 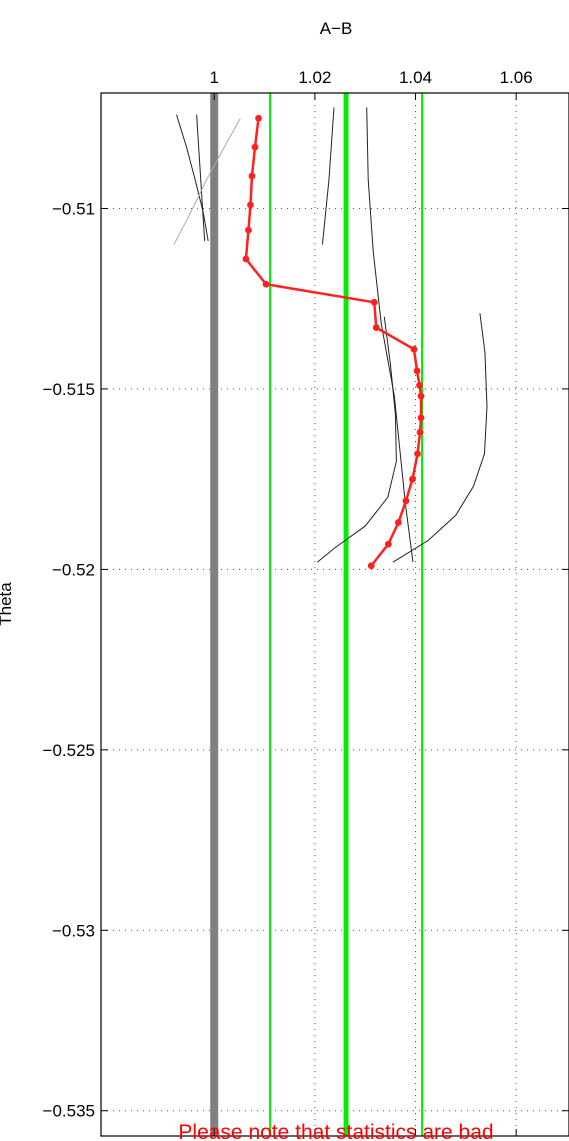 I want to click on x-tick-label-3: 1.06, so click(x=516, y=77).